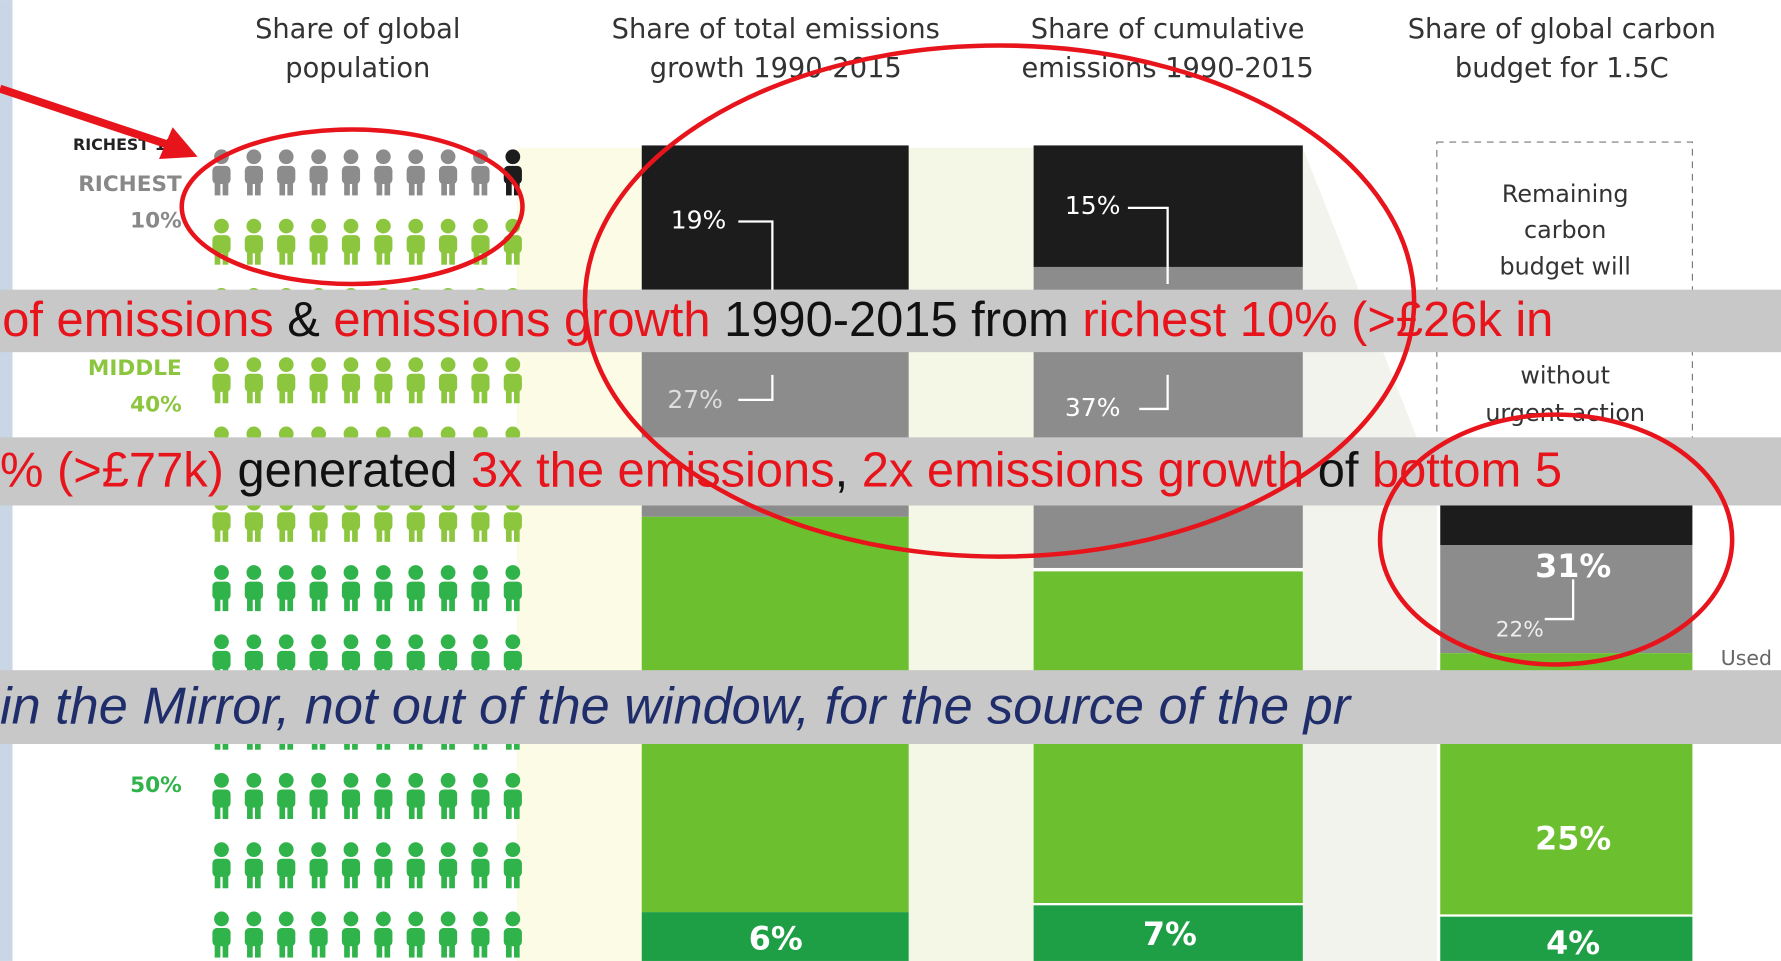 This screenshot has width=1781, height=961. Describe the element at coordinates (695, 399) in the screenshot. I see `bar-label: 27%` at that location.